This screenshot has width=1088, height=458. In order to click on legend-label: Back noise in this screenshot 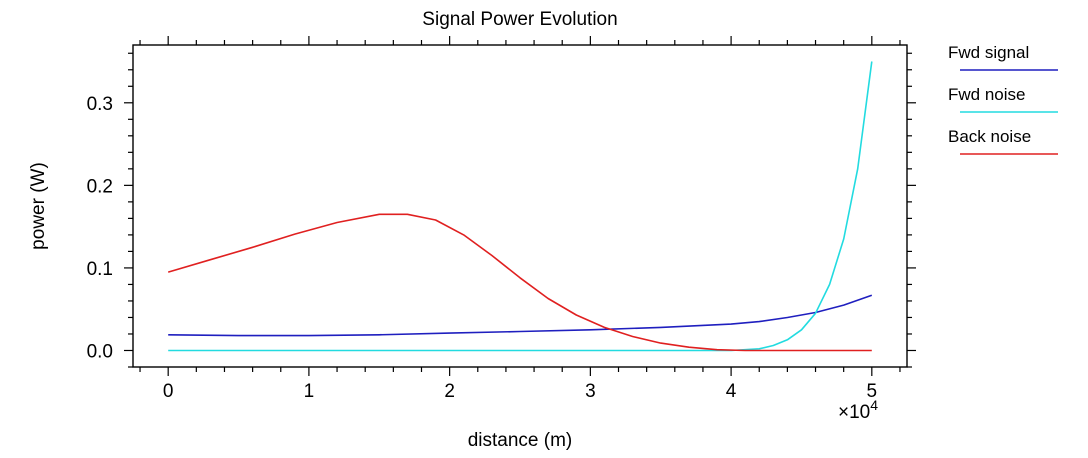, I will do `click(989, 136)`.